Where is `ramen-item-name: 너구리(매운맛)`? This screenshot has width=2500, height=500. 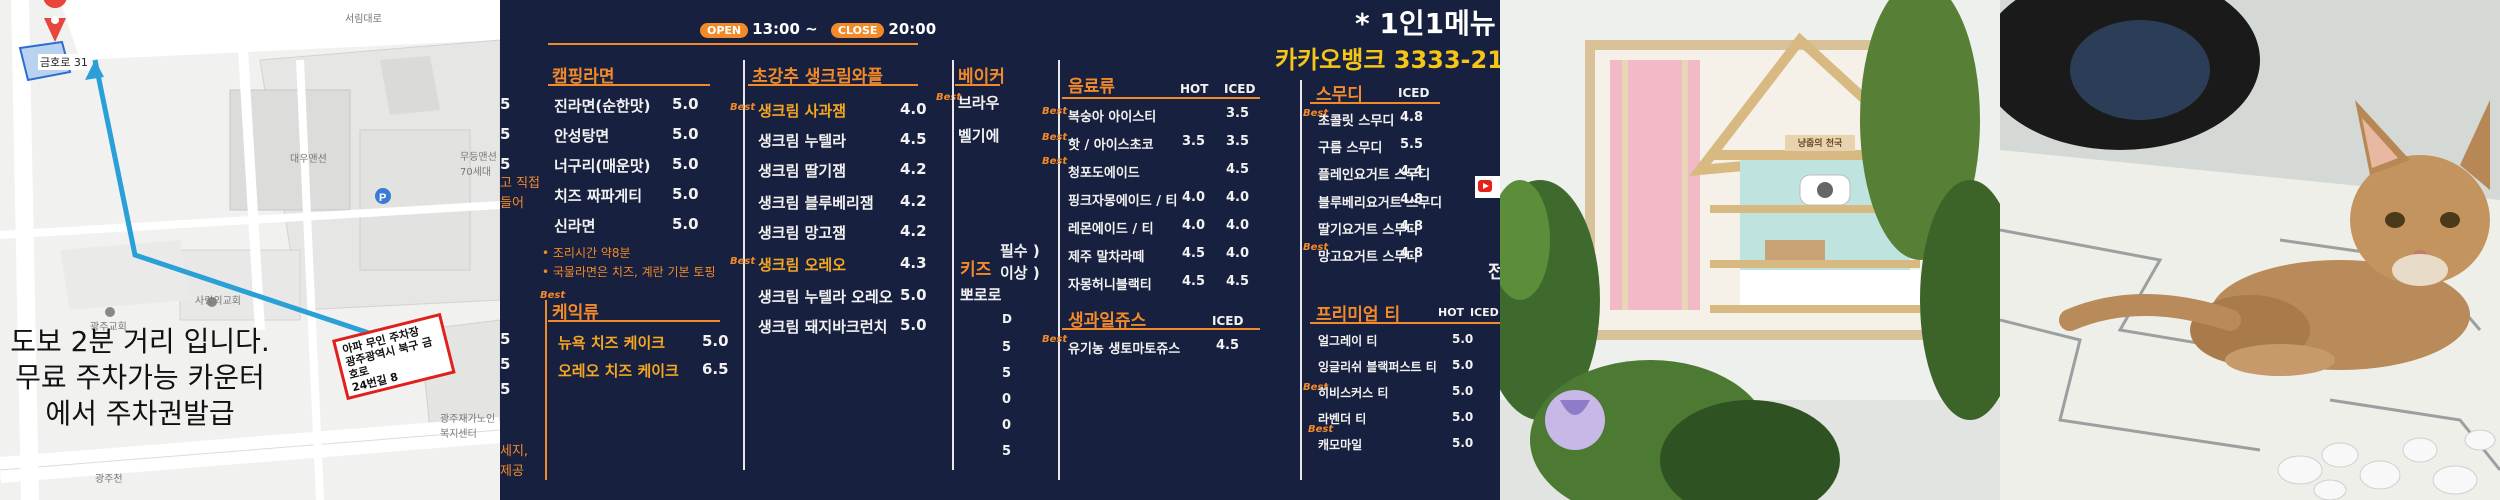
ramen-item-name: 너구리(매운맛) is located at coordinates (602, 166).